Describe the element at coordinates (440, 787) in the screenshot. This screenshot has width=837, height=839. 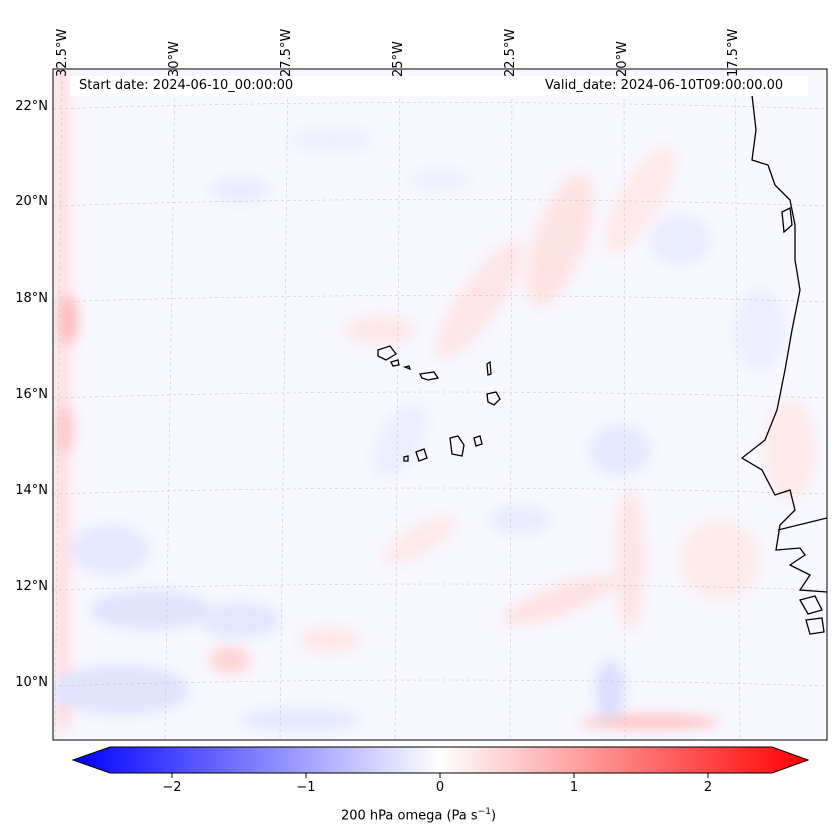
I see `colorbar-tick-label: 0` at that location.